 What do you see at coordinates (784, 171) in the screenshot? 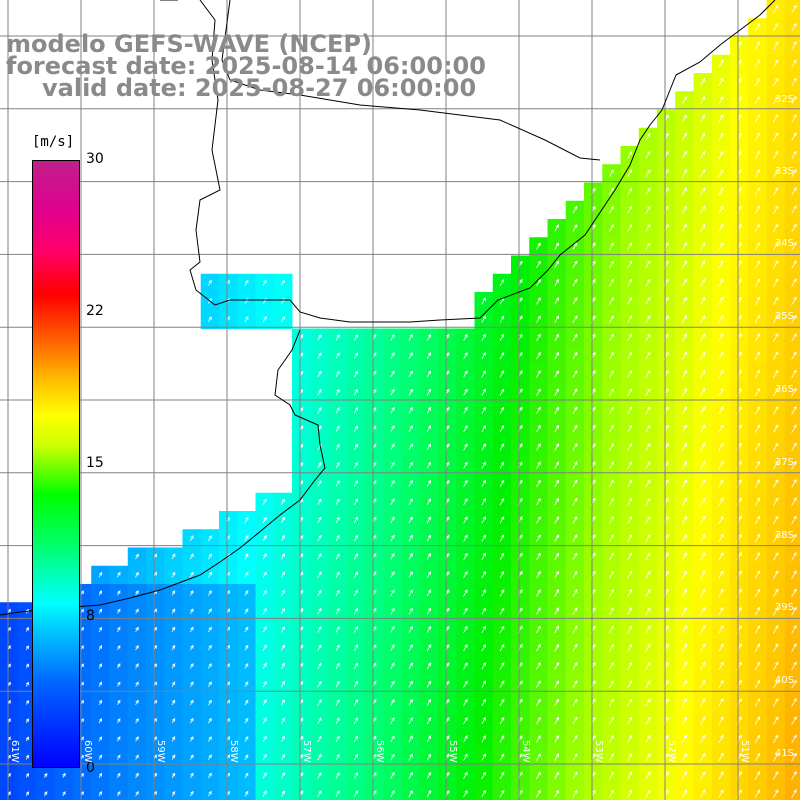
I see `lat-label: 33S` at bounding box center [784, 171].